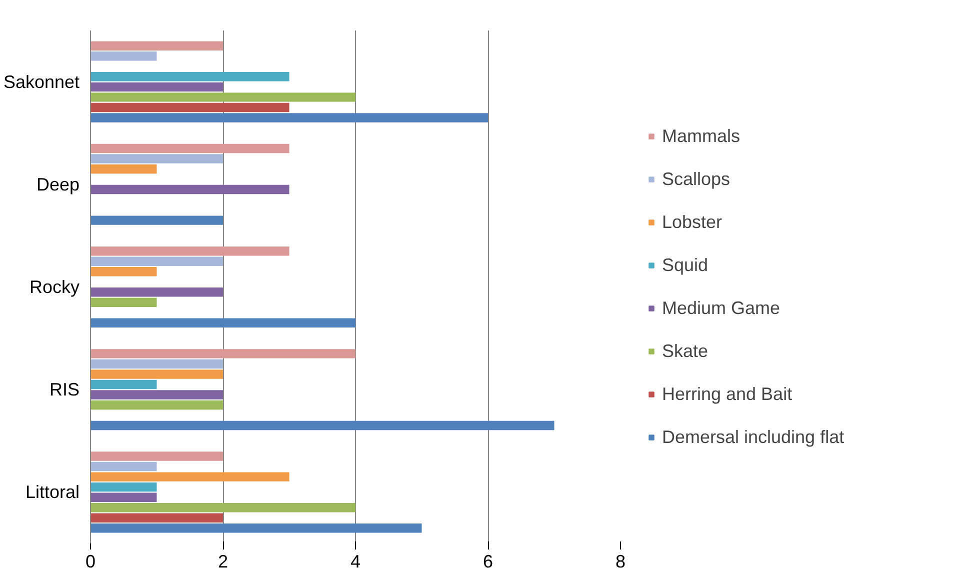  What do you see at coordinates (355, 562) in the screenshot?
I see `x-tick-label: 4` at bounding box center [355, 562].